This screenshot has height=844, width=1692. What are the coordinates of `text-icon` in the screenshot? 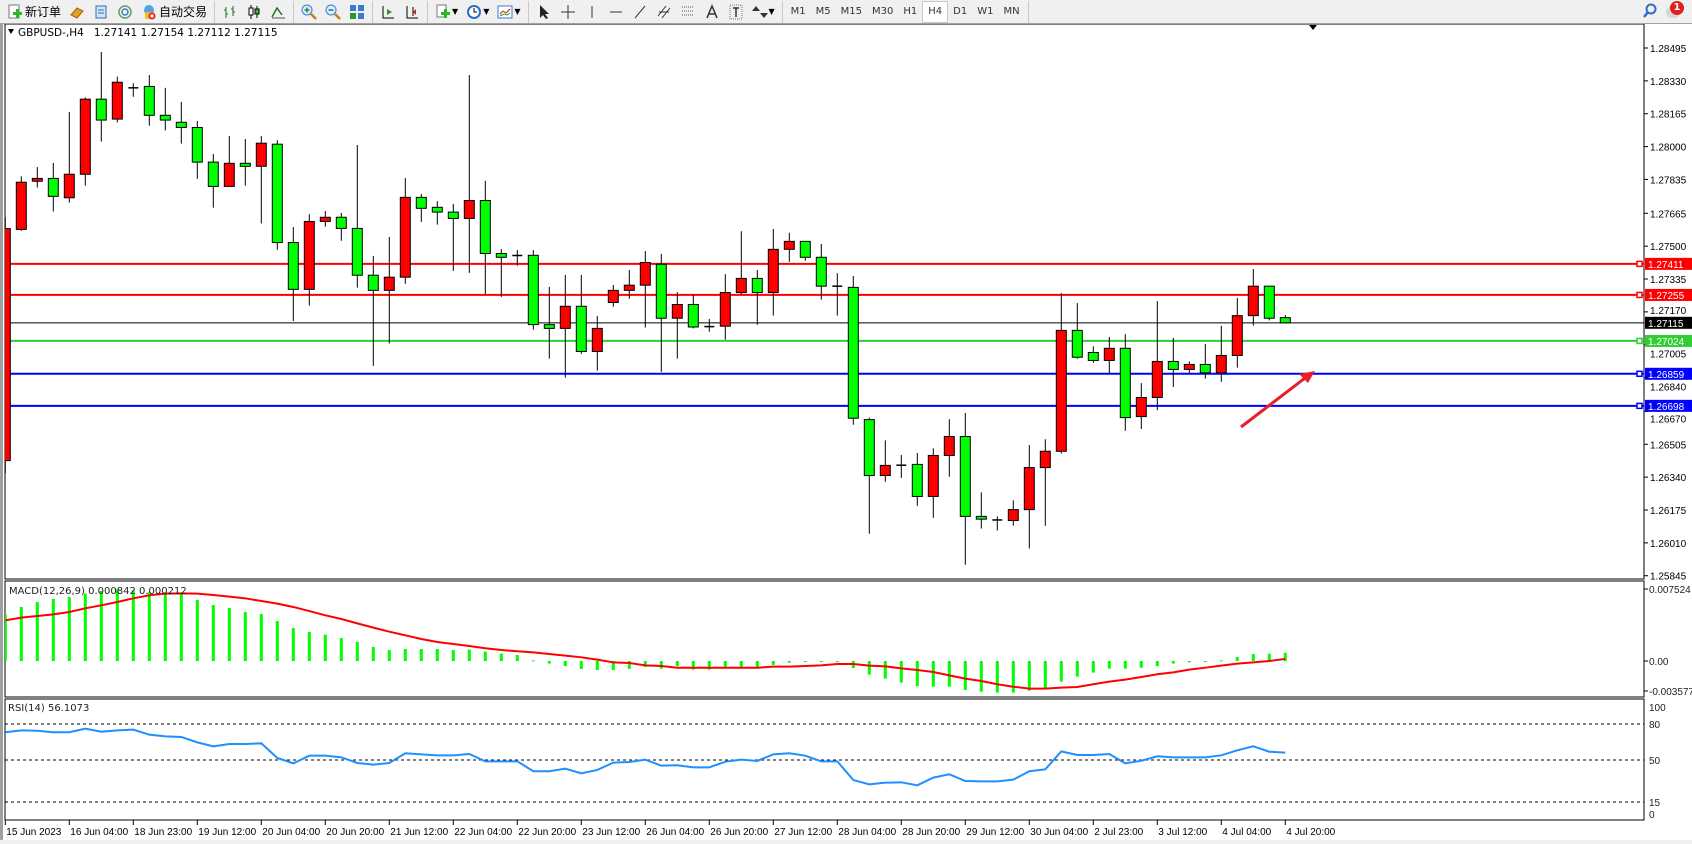 It's located at (712, 11).